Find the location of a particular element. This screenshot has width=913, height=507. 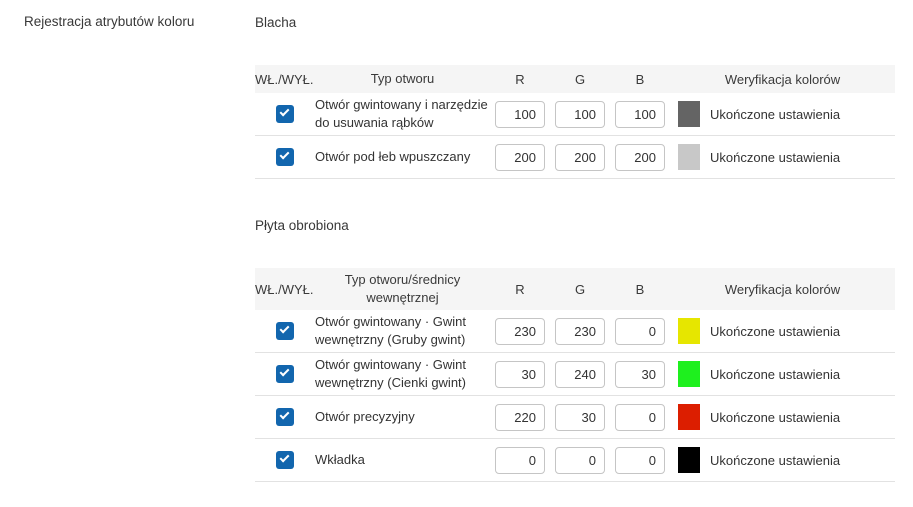

column-header-type: Typ otworu is located at coordinates (402, 78).